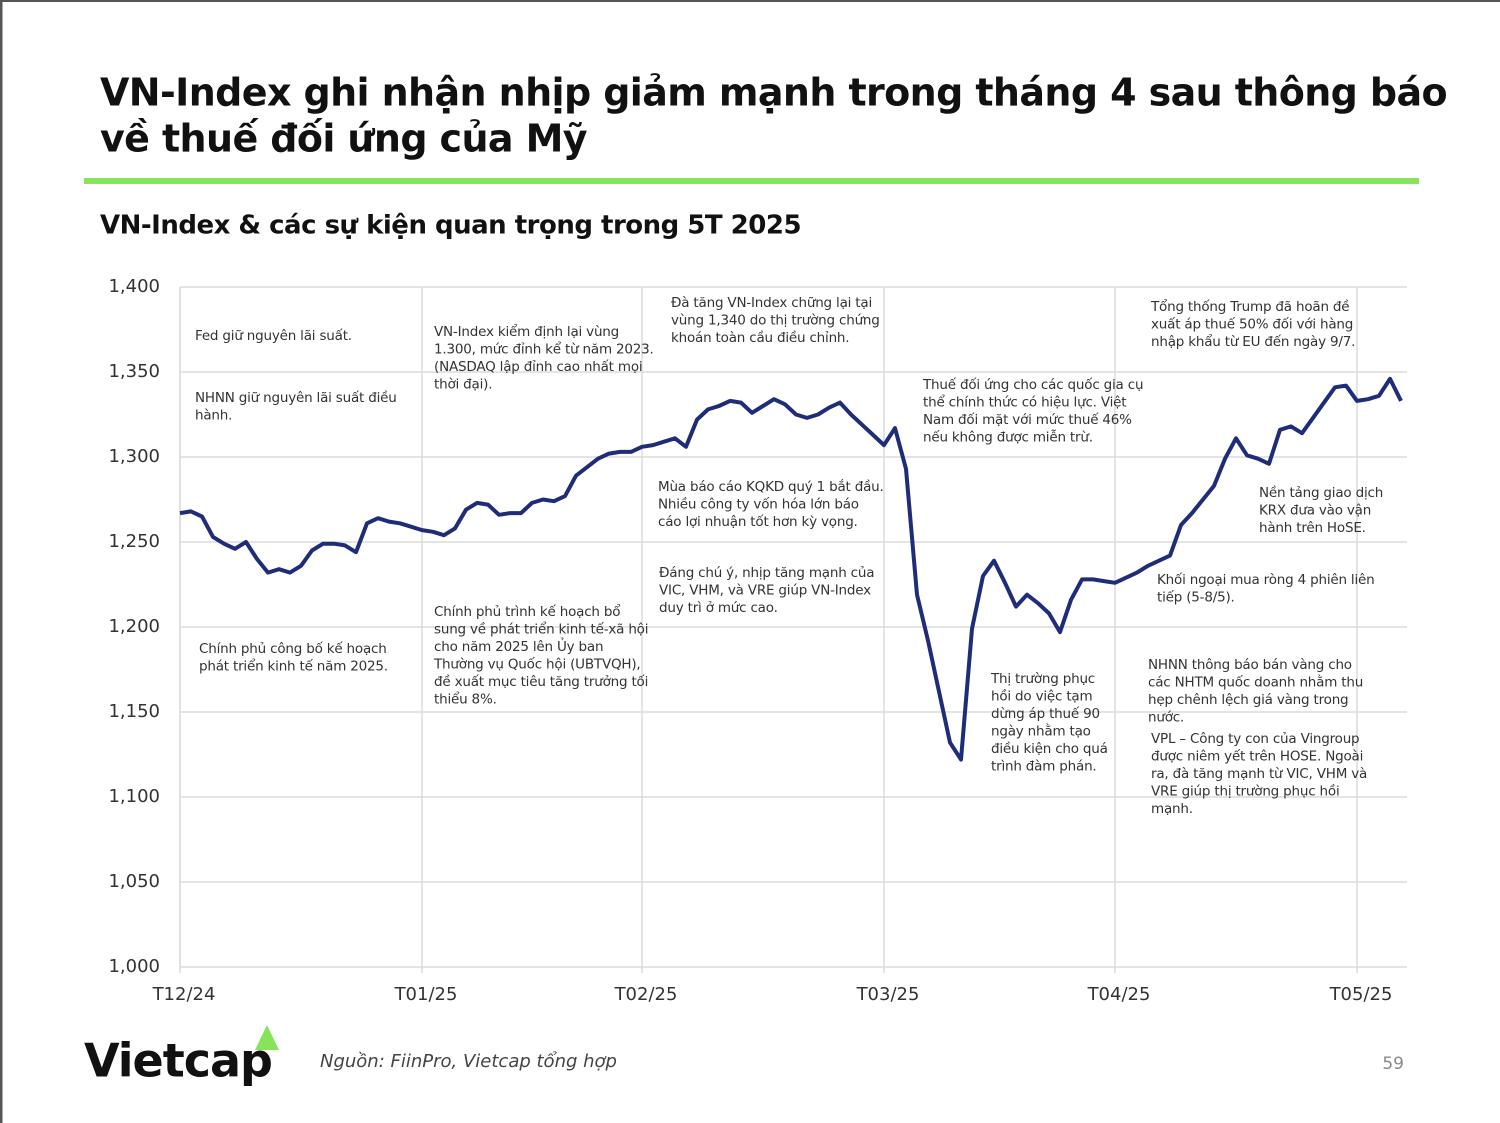 This screenshot has height=1123, width=1500. I want to click on annotation: trình đàm phán., so click(1044, 767).